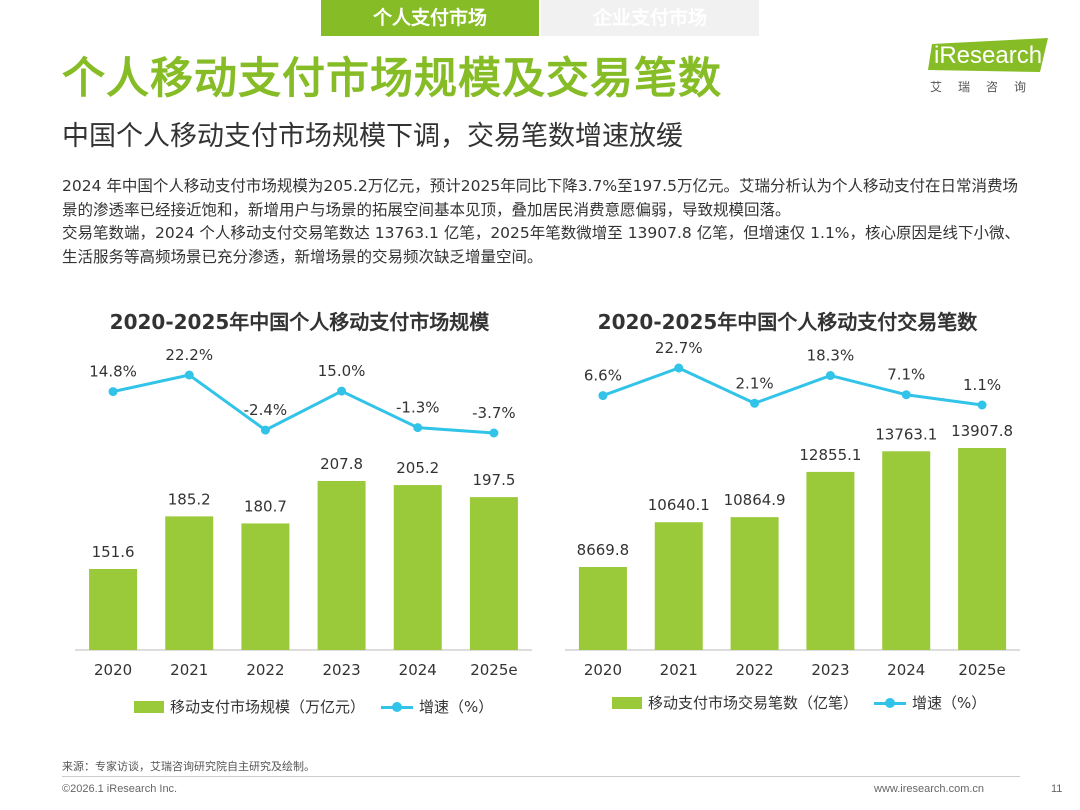  Describe the element at coordinates (906, 670) in the screenshot. I see `chart-2-tick-label: 2024` at that location.